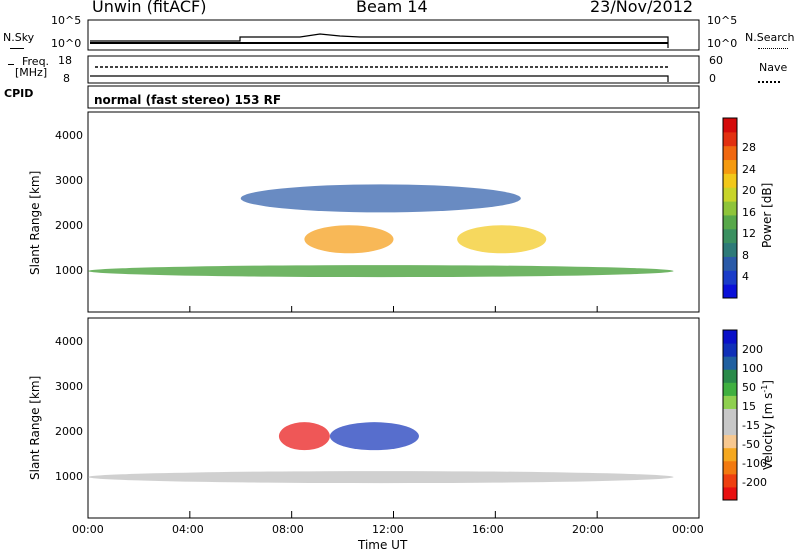  Describe the element at coordinates (749, 212) in the screenshot. I see `power-cbar-tick-16: 16` at that location.